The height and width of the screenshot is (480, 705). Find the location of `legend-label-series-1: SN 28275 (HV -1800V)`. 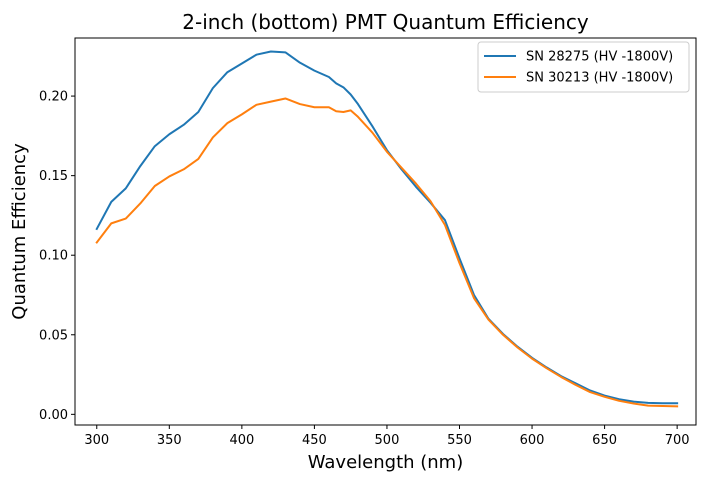

legend-label-series-1: SN 28275 (HV -1800V) is located at coordinates (599, 57).